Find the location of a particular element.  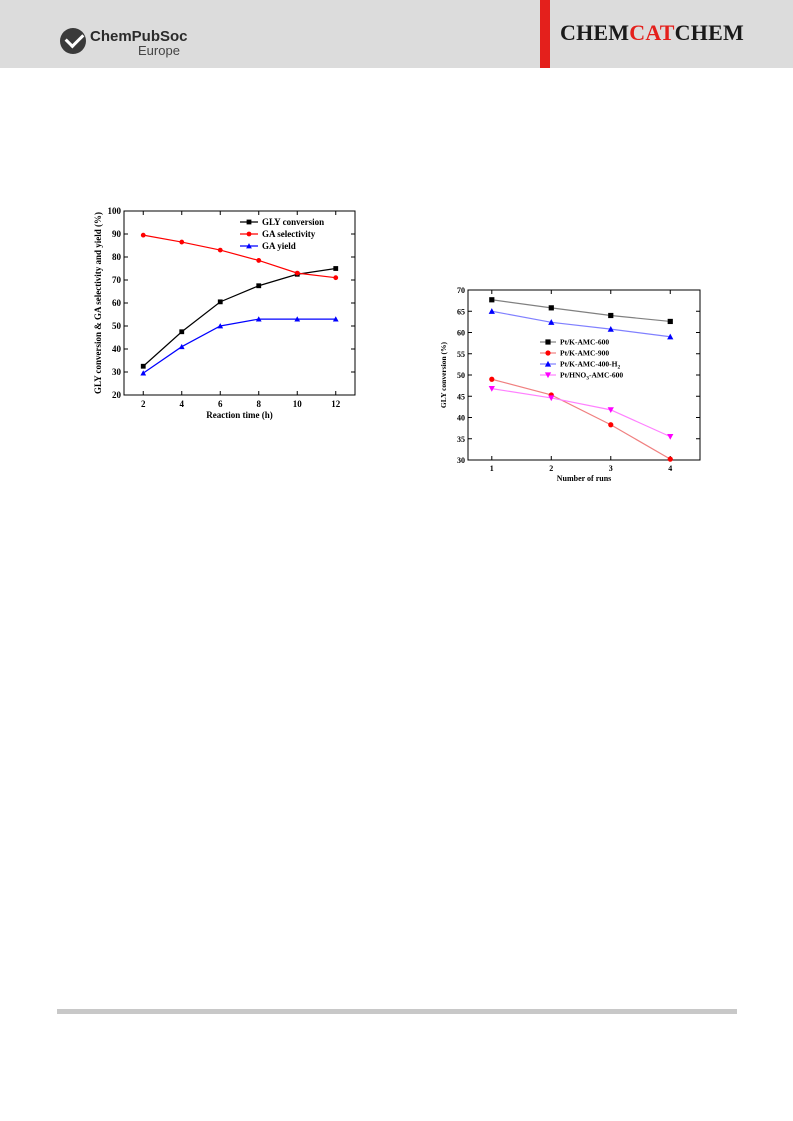

journal-title-part2: CAT is located at coordinates (652, 32).